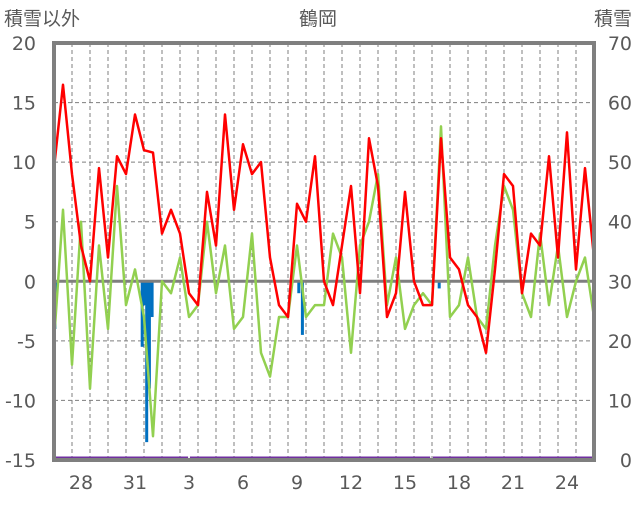 This screenshot has width=636, height=505. I want to click on left-tick-label: -15, so click(20, 461).